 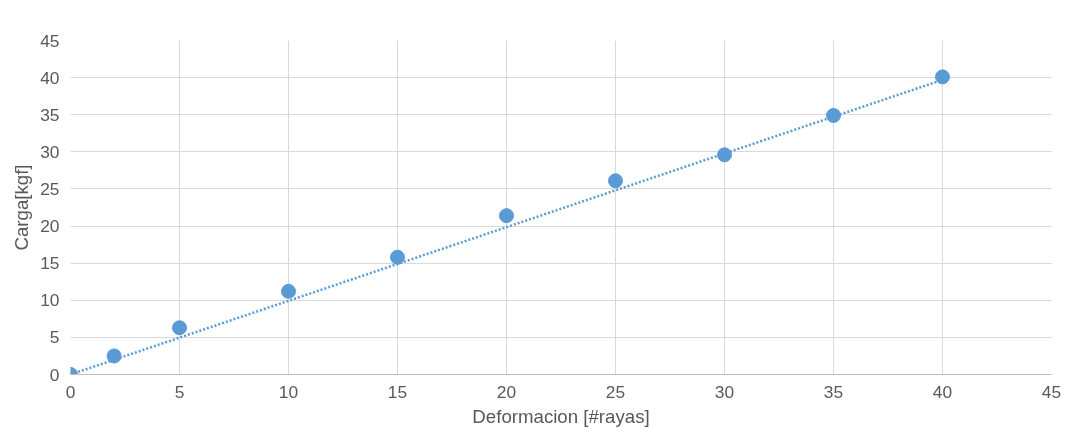 I want to click on x-tick-label: 45, so click(x=1051, y=391).